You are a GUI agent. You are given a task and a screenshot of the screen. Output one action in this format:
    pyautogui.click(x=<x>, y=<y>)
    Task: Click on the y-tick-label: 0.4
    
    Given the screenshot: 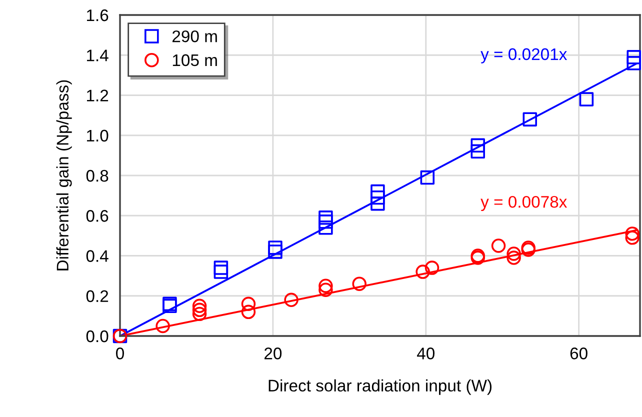 What is the action you would take?
    pyautogui.click(x=97, y=256)
    